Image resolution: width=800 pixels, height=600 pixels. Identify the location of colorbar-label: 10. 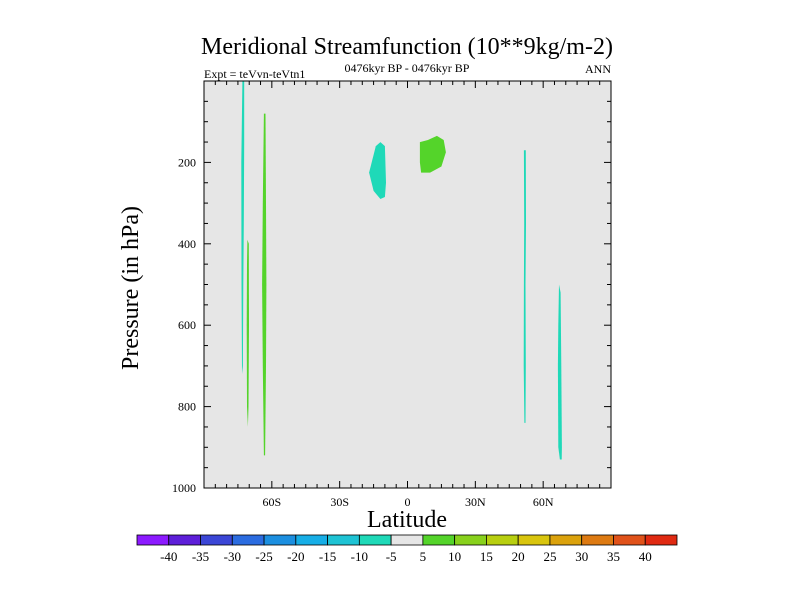
(454, 556).